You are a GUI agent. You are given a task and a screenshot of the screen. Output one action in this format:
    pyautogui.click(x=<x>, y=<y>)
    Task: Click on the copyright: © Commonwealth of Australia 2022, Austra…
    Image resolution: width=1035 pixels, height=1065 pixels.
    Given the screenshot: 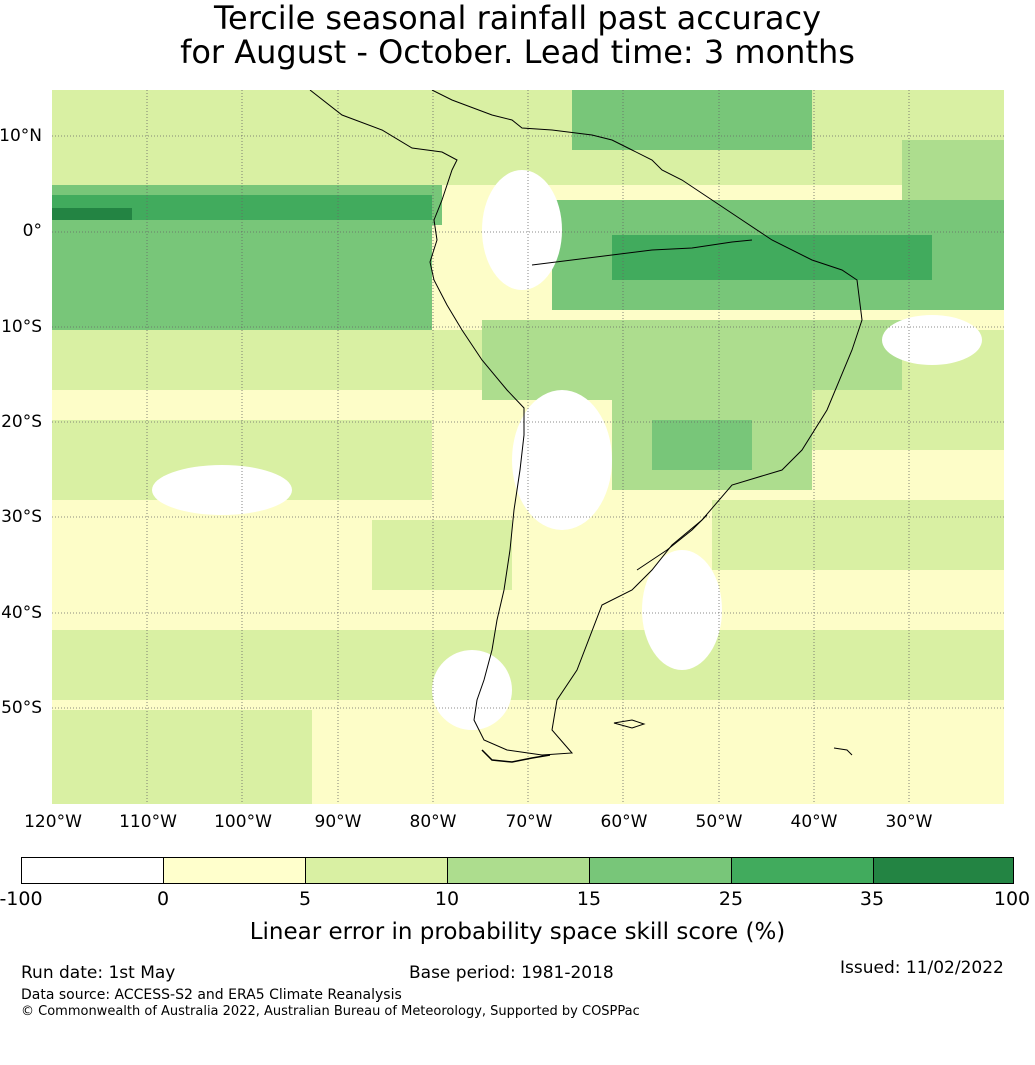 What is the action you would take?
    pyautogui.click(x=330, y=1011)
    